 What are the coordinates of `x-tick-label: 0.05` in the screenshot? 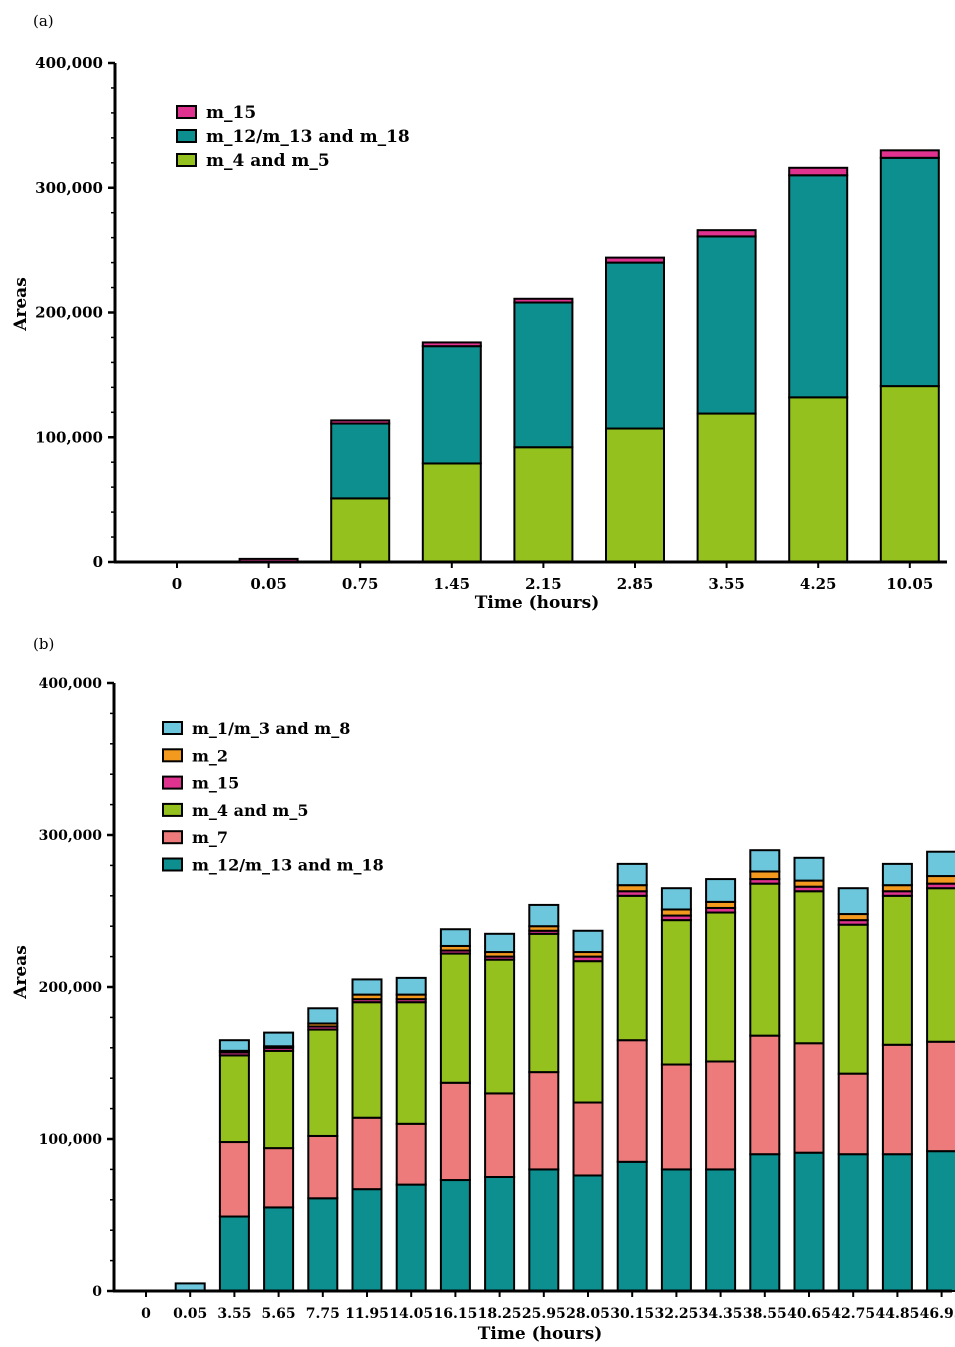 It's located at (268, 584).